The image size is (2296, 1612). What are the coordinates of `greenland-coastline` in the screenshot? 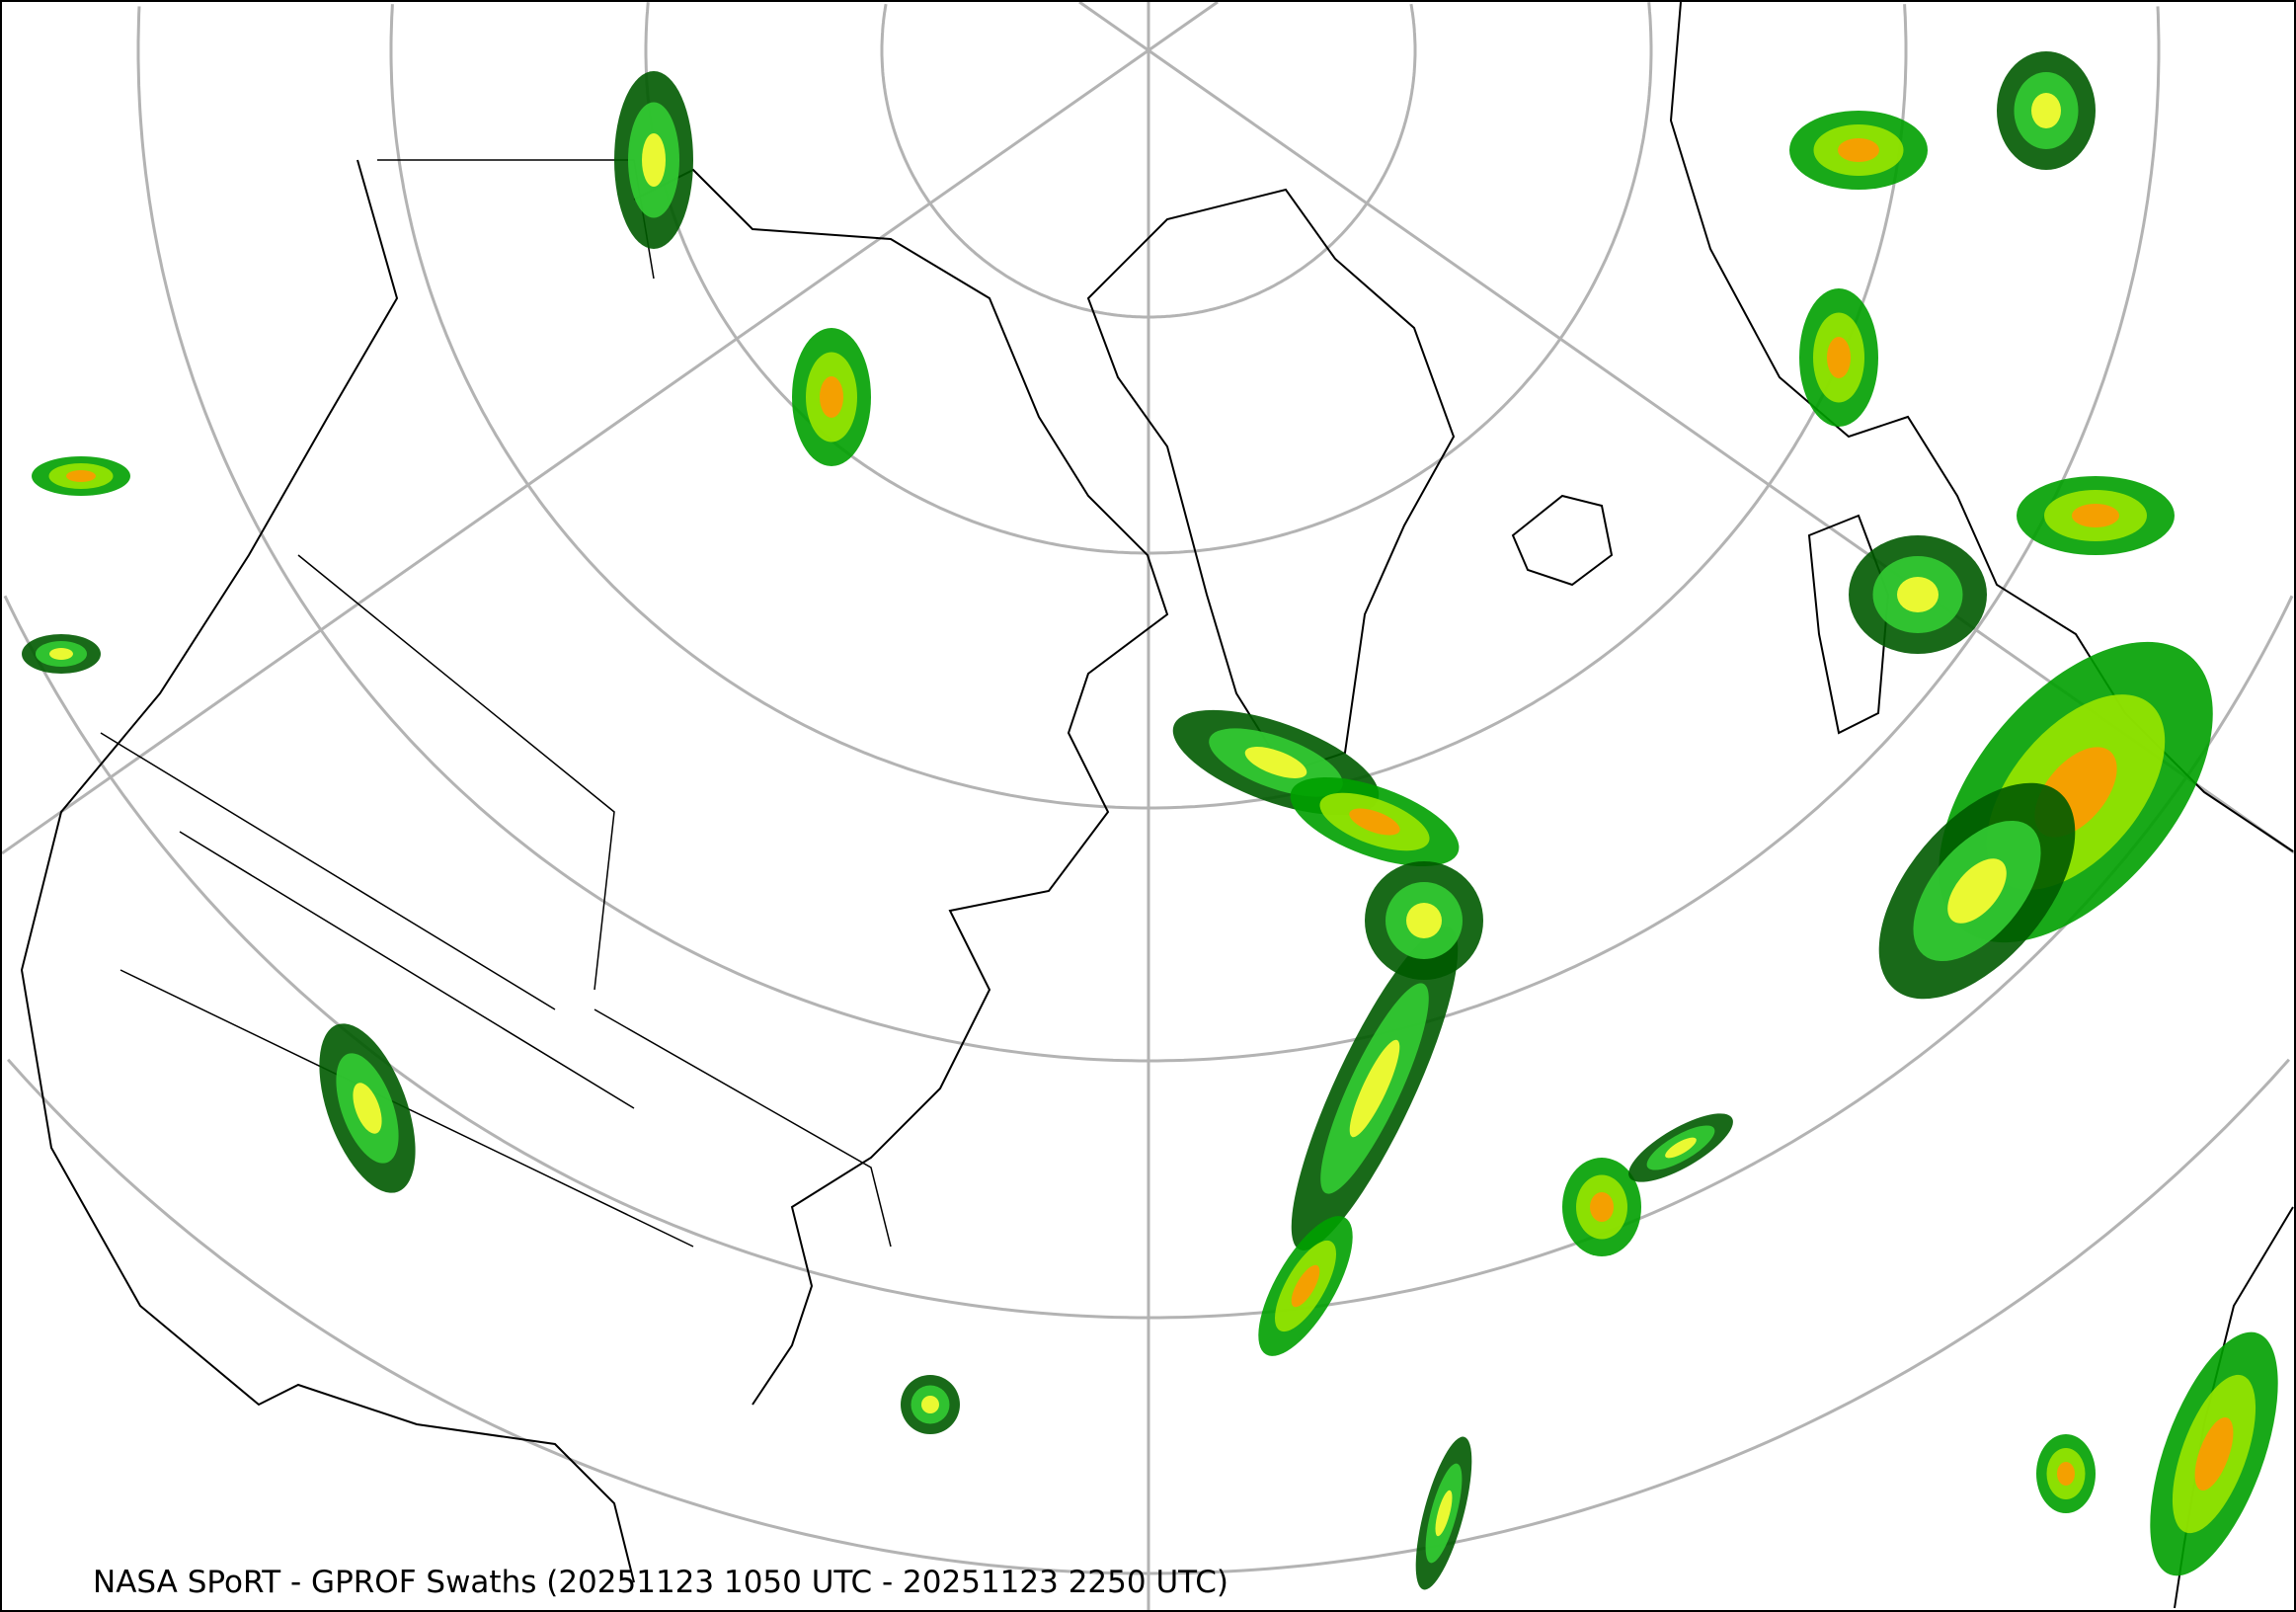 It's located at (1271, 481).